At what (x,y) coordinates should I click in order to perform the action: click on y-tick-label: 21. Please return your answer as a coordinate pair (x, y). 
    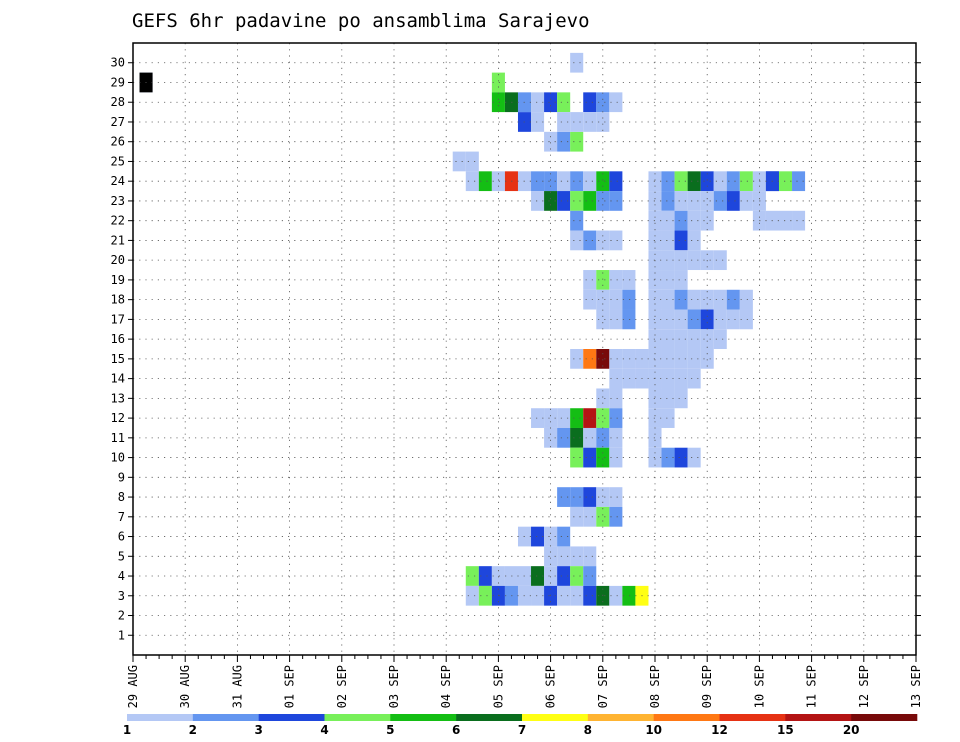
    Looking at the image, I should click on (118, 240).